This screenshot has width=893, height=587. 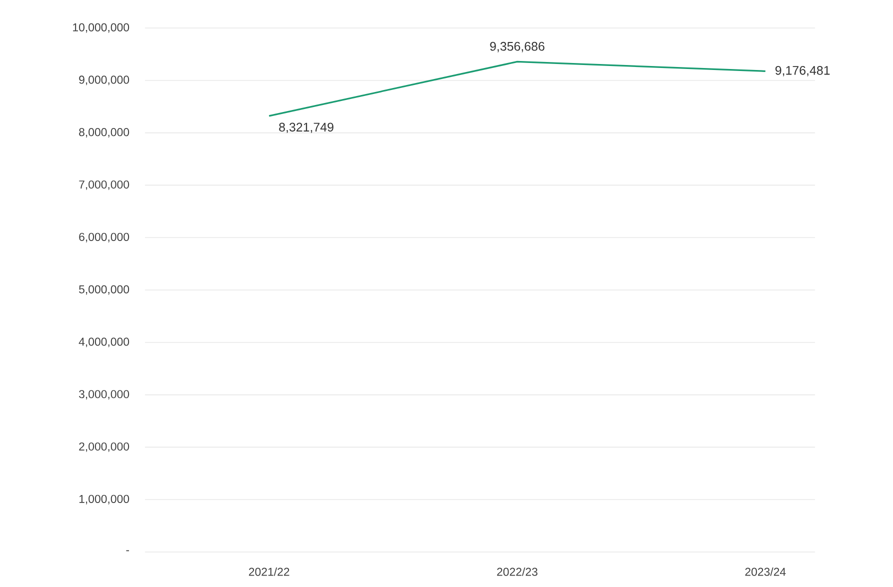 I want to click on data-label: 8,321,749, so click(x=306, y=128).